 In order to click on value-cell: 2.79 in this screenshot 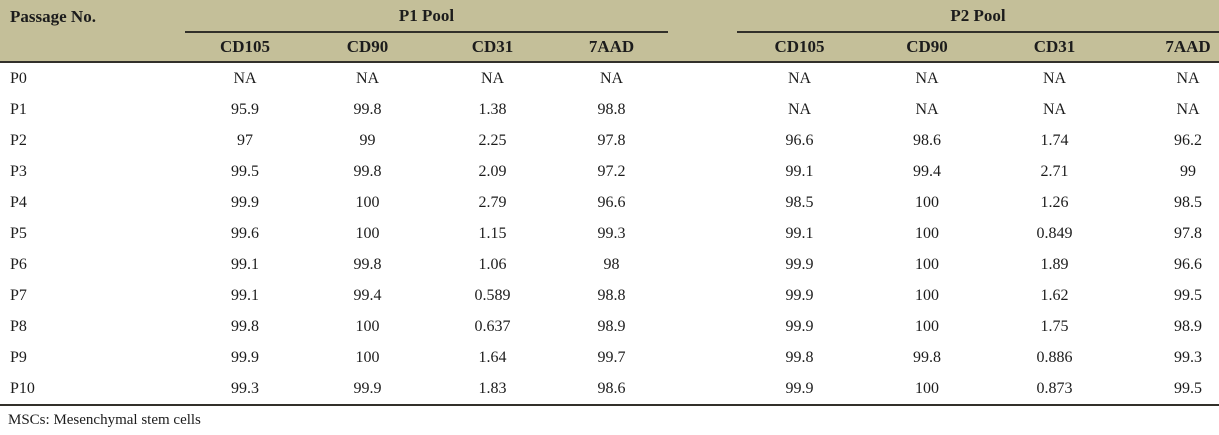, I will do `click(492, 202)`.